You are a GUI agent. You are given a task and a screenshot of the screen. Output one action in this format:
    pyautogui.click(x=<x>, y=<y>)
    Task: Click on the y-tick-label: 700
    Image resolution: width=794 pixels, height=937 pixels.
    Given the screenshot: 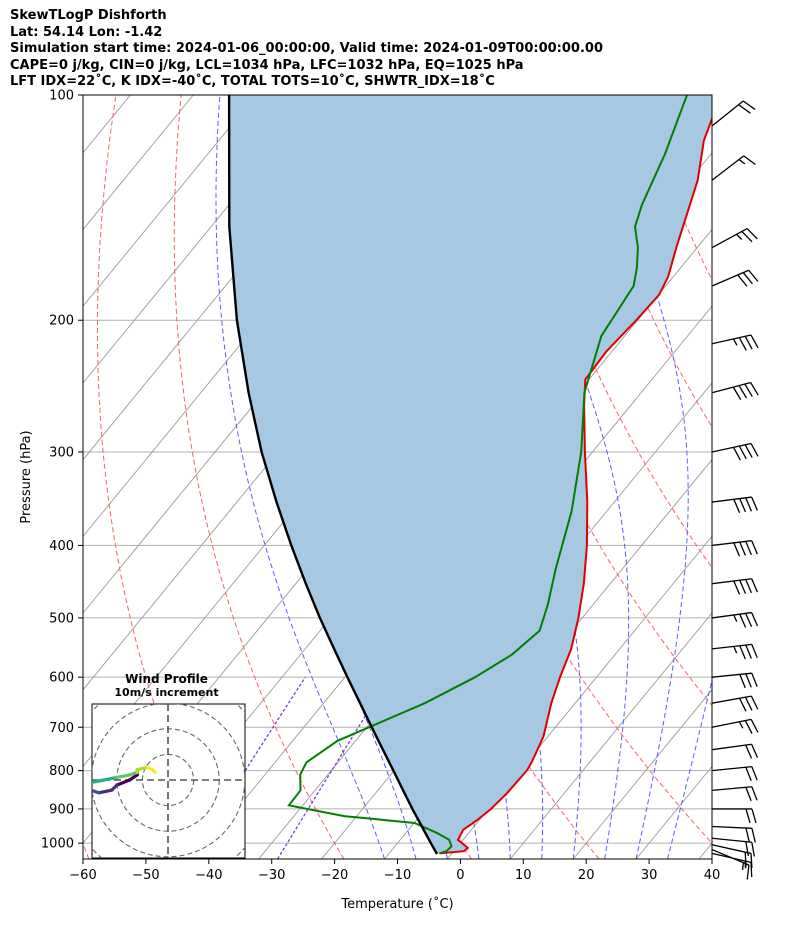 What is the action you would take?
    pyautogui.click(x=61, y=728)
    